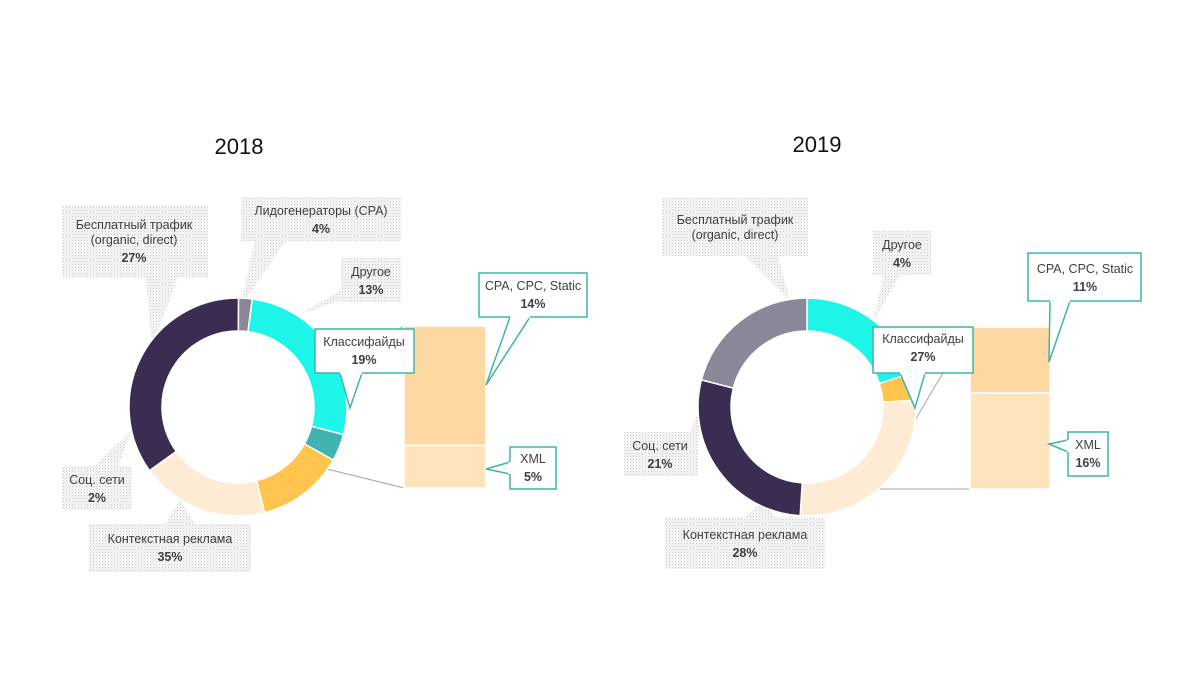 The height and width of the screenshot is (675, 1200). I want to click on chart-2019-label-context-box, so click(745, 543).